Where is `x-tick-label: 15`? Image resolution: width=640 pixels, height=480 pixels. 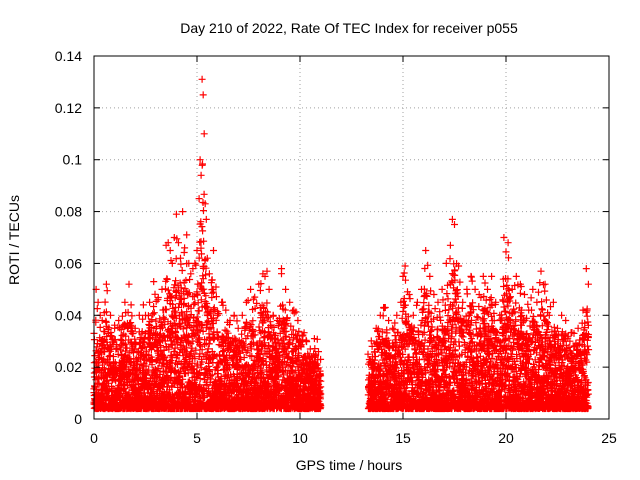
x-tick-label: 15 is located at coordinates (403, 438).